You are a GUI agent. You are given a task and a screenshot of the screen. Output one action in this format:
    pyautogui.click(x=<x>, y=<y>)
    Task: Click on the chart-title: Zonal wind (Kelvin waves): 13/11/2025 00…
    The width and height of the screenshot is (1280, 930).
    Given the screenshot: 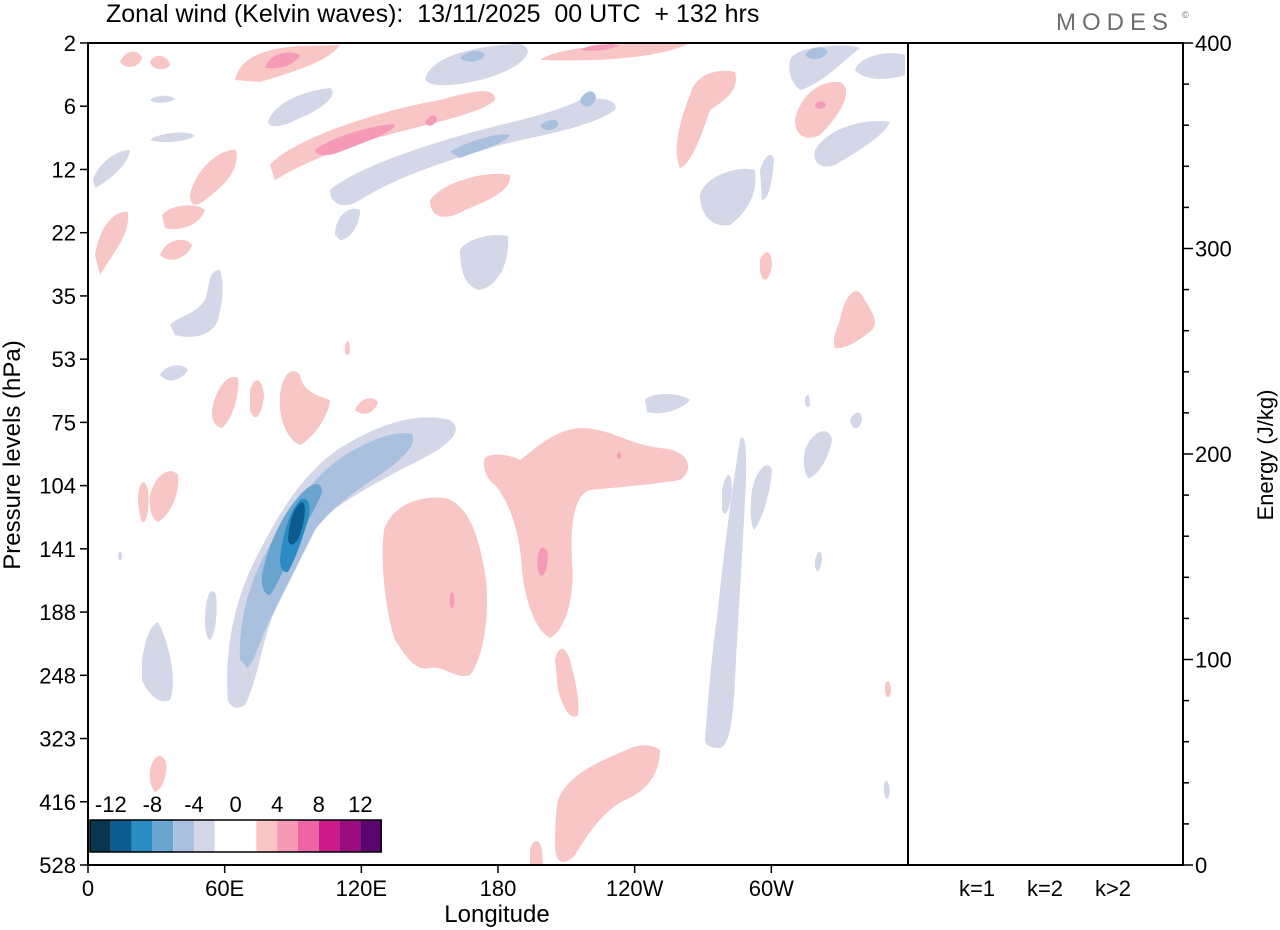 What is the action you would take?
    pyautogui.click(x=433, y=14)
    